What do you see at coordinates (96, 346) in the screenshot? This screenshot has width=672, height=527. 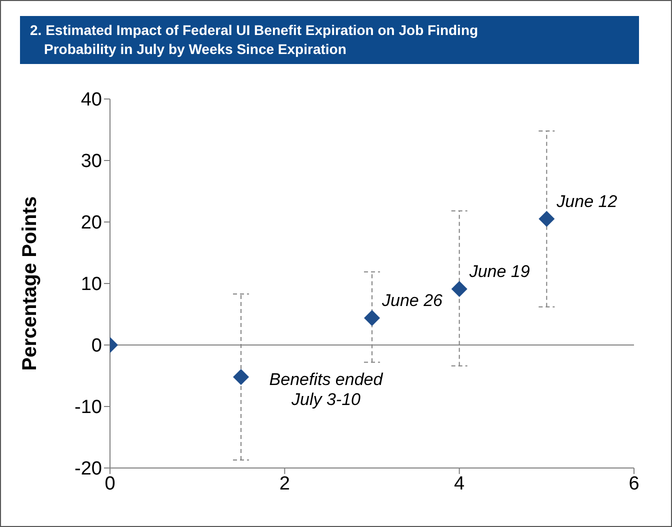 I see `y-tick-label: 0` at bounding box center [96, 346].